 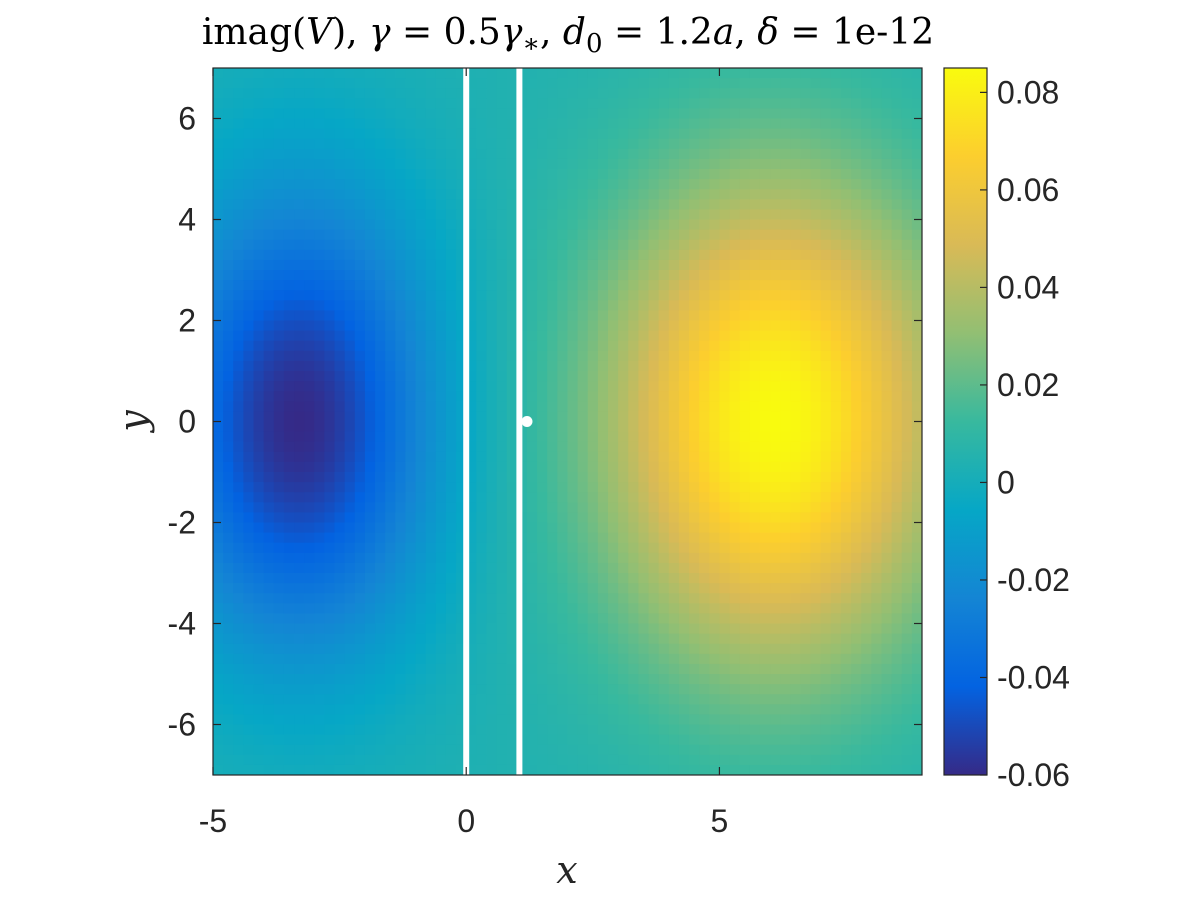 I want to click on y-tick-label: 4, so click(x=187, y=220).